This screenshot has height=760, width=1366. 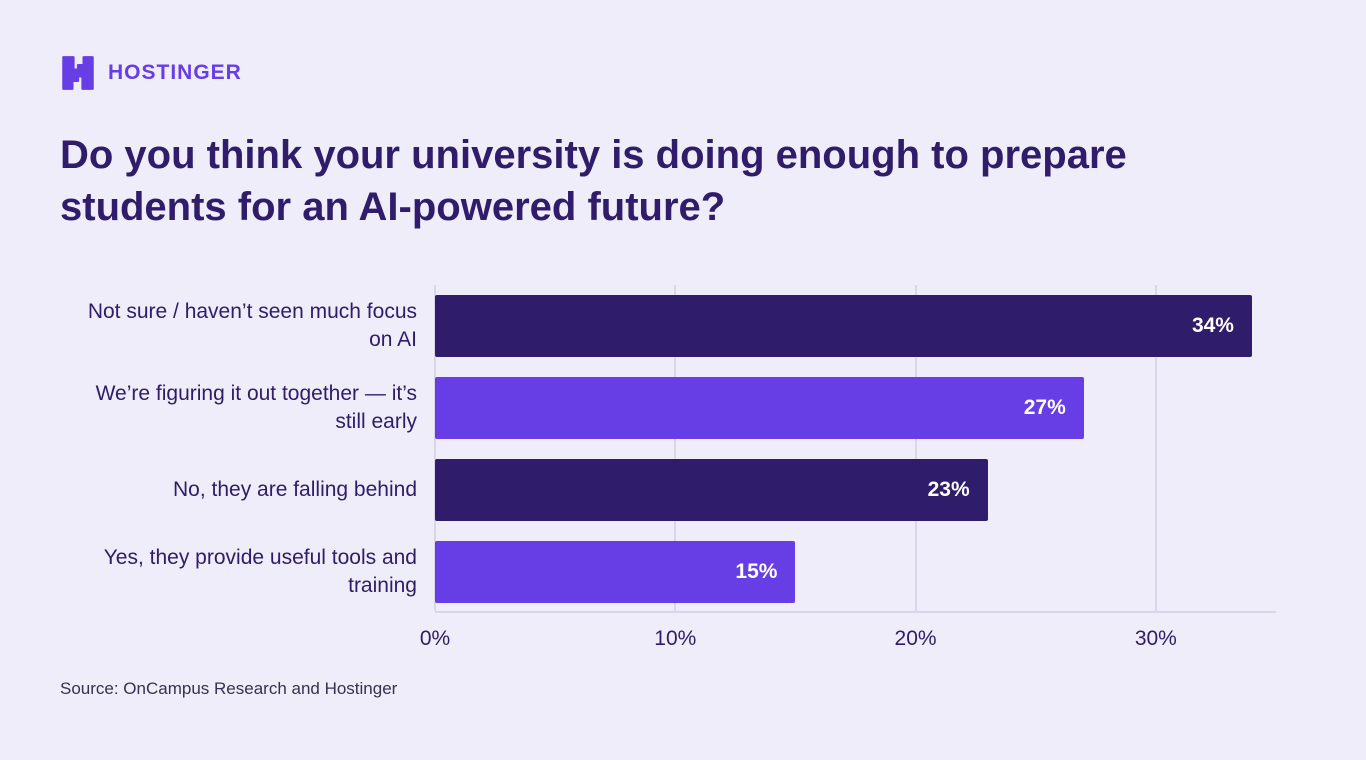 What do you see at coordinates (848, 637) in the screenshot?
I see `x-axis-ticks: 0% 10% 20% 30%` at bounding box center [848, 637].